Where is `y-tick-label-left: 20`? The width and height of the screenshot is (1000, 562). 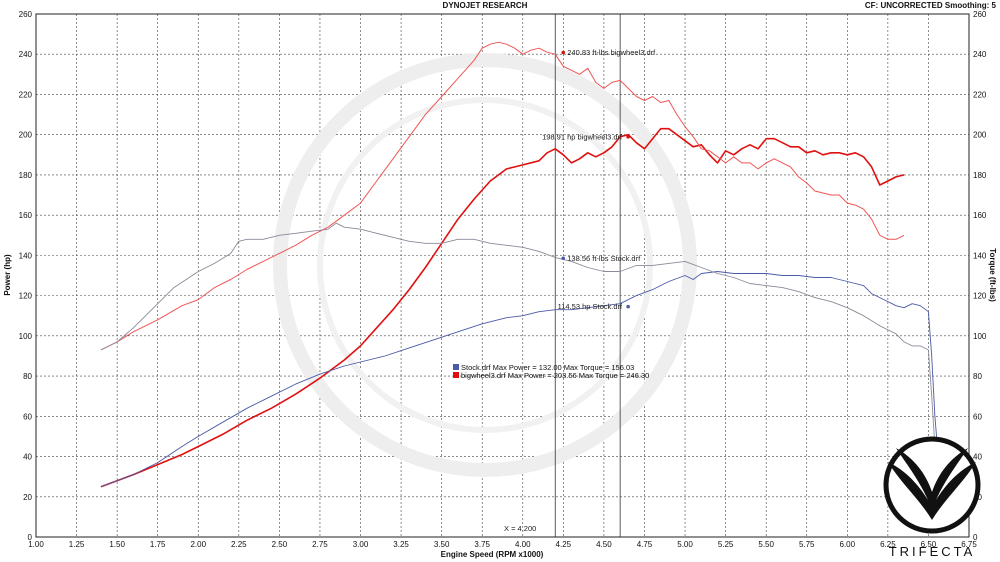
y-tick-label-left: 20 is located at coordinates (27, 497).